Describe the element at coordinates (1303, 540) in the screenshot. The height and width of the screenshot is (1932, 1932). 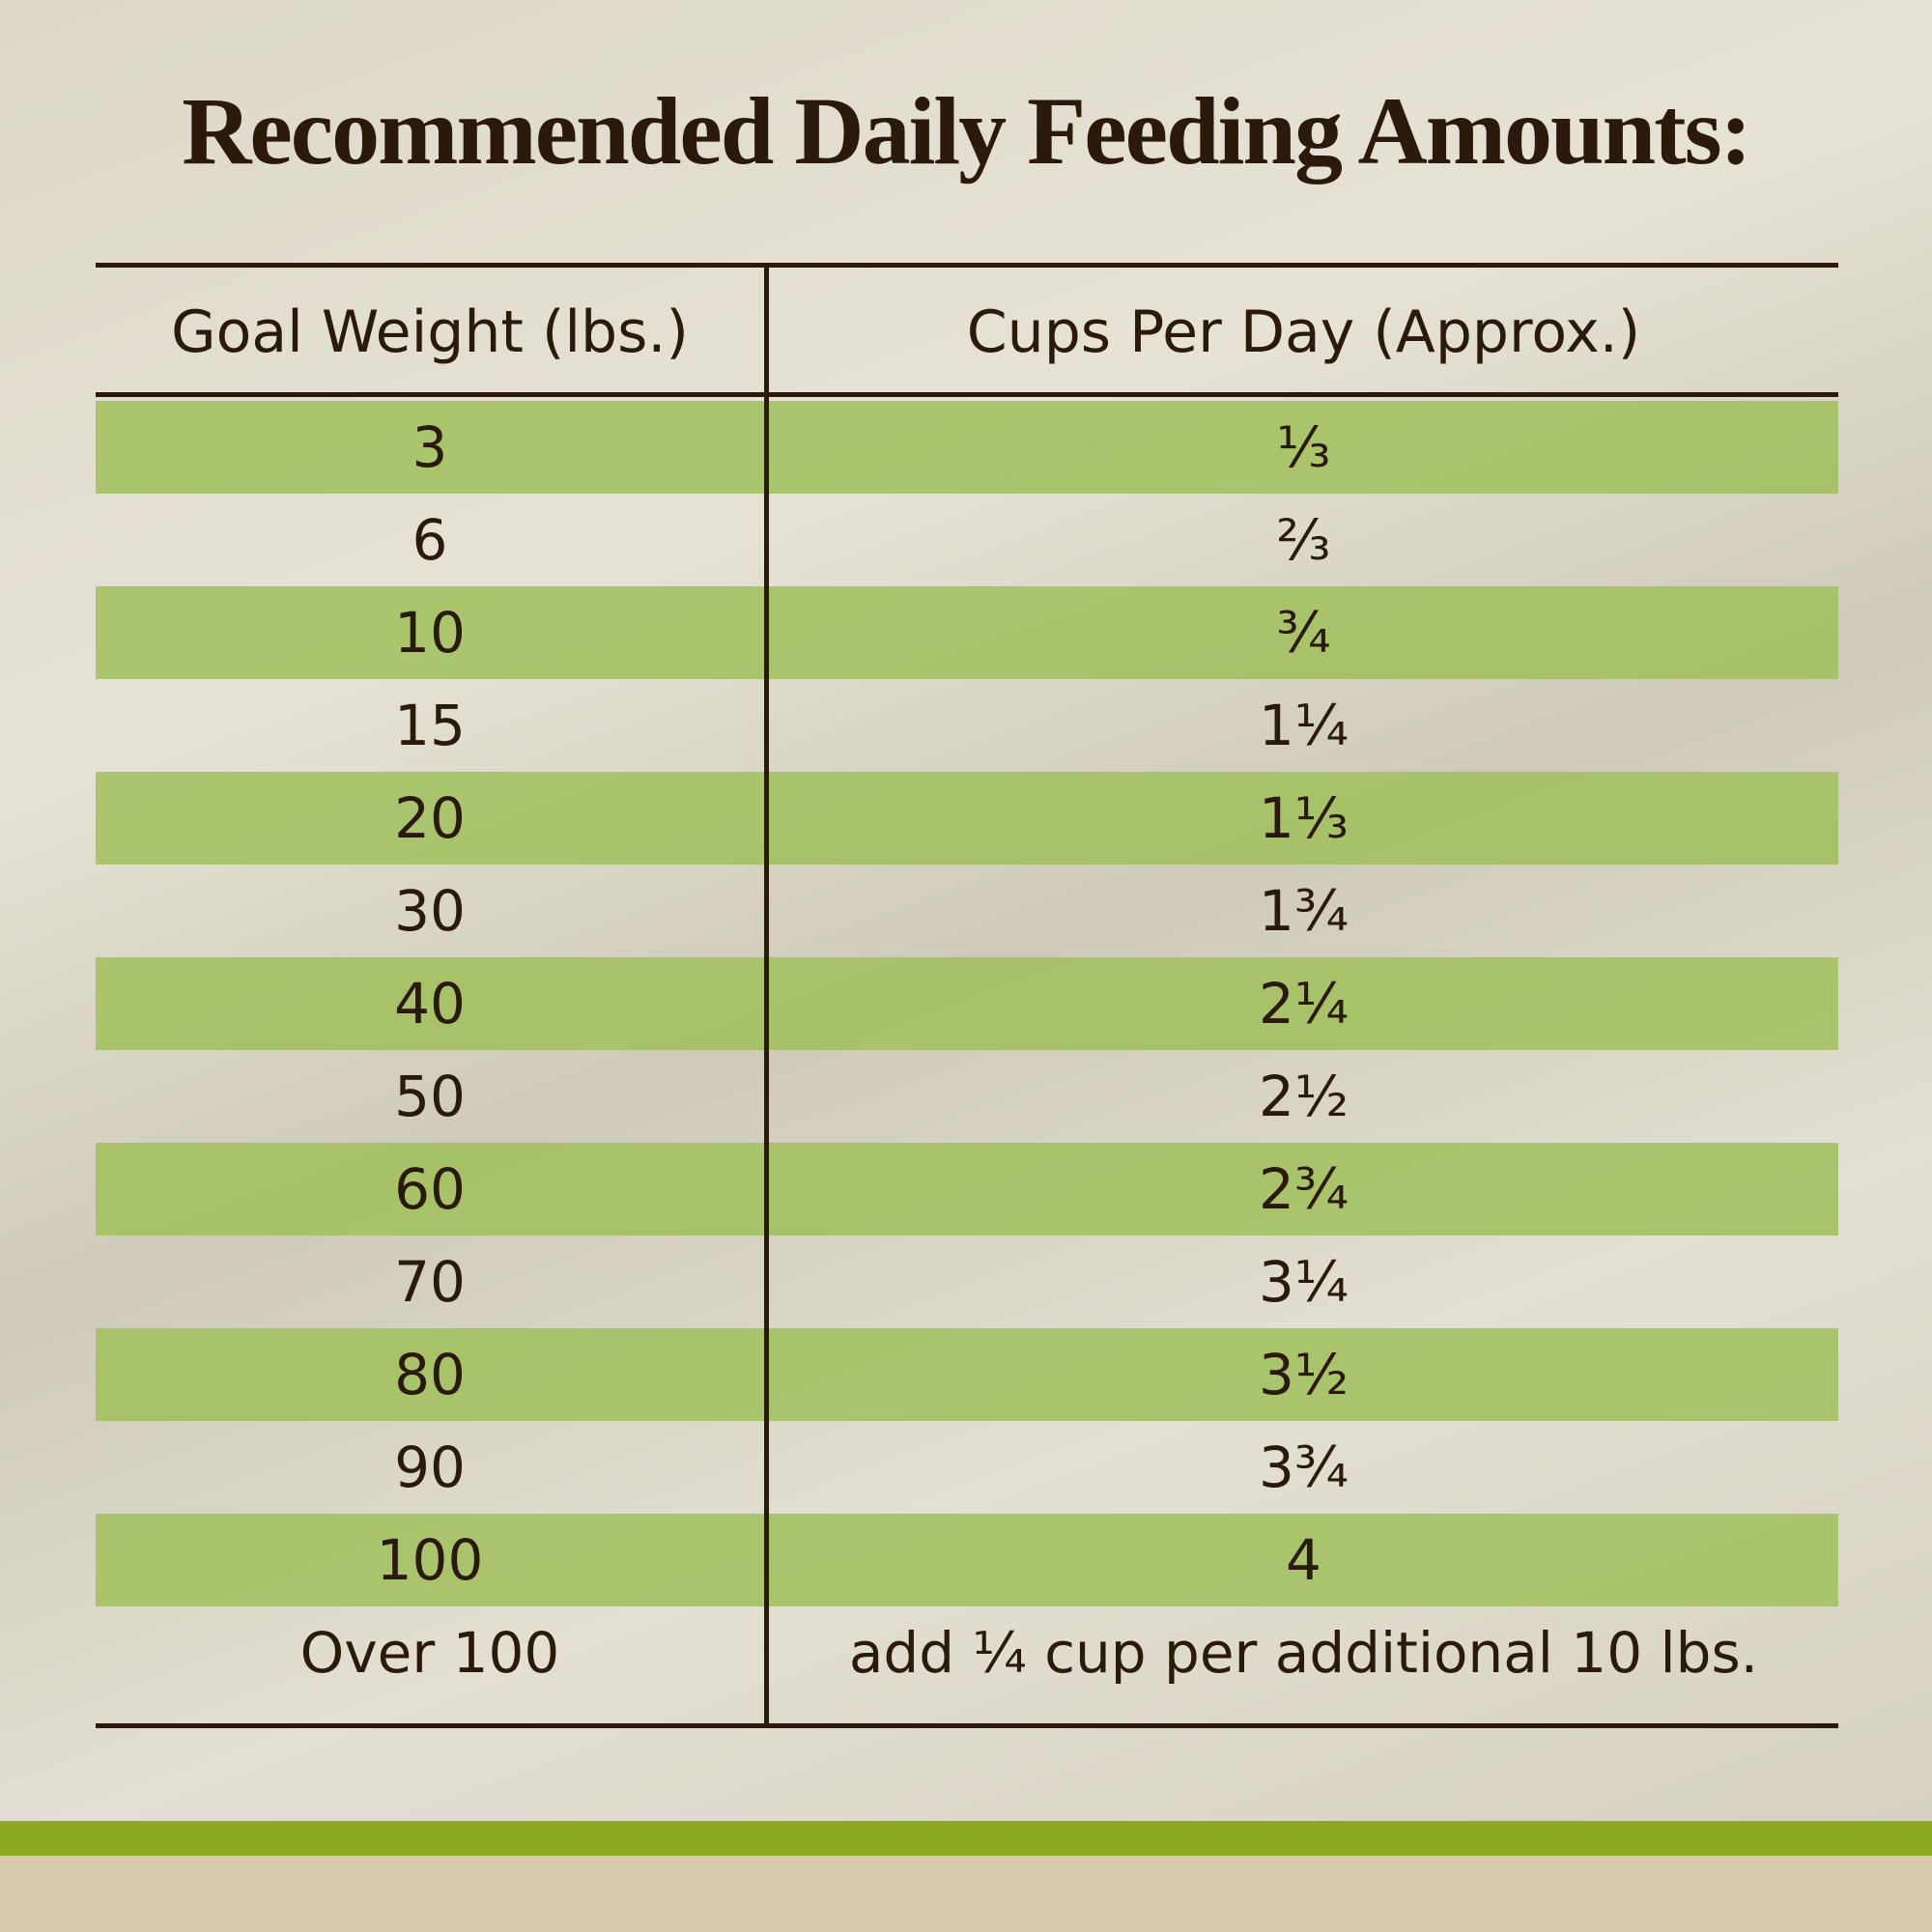
I see `cups-cell: ⅔` at that location.